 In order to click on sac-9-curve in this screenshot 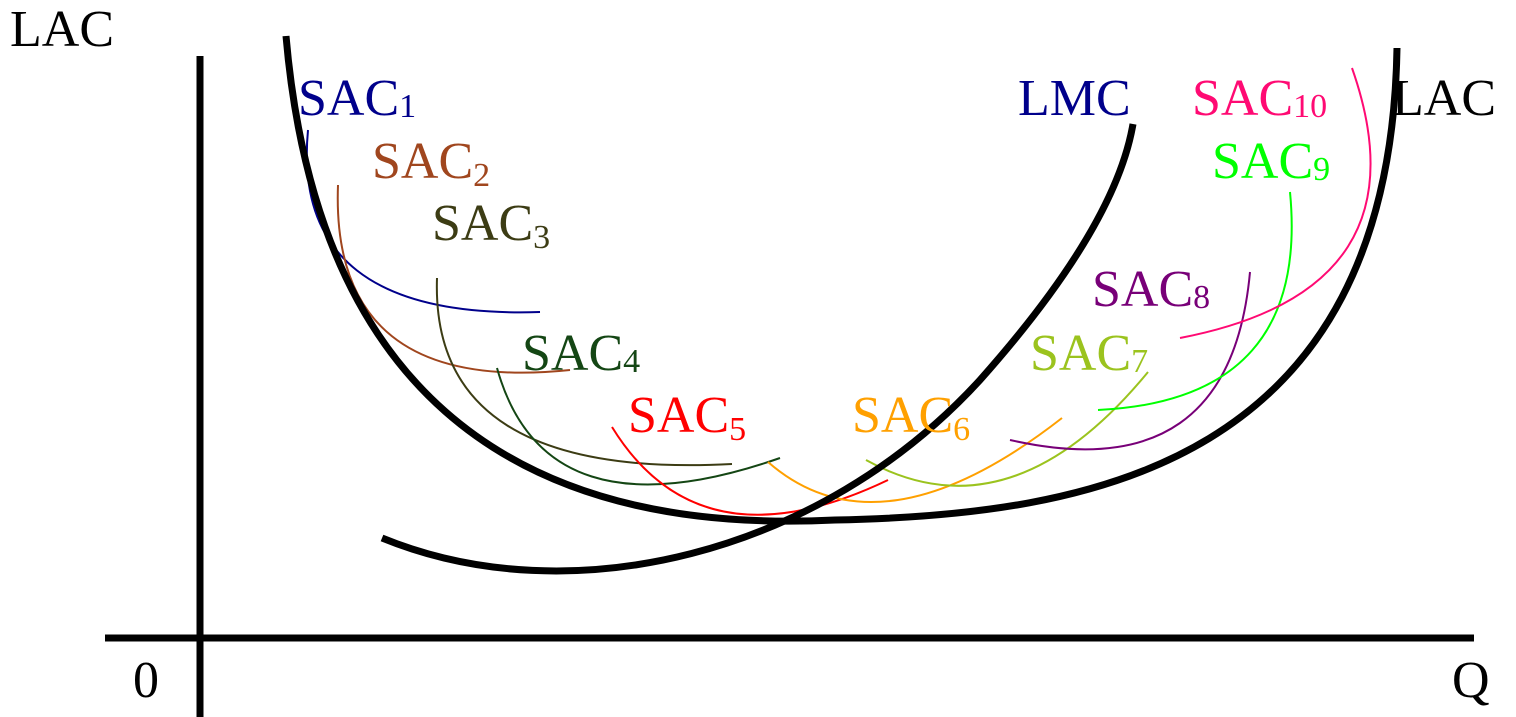, I will do `click(1195, 301)`.